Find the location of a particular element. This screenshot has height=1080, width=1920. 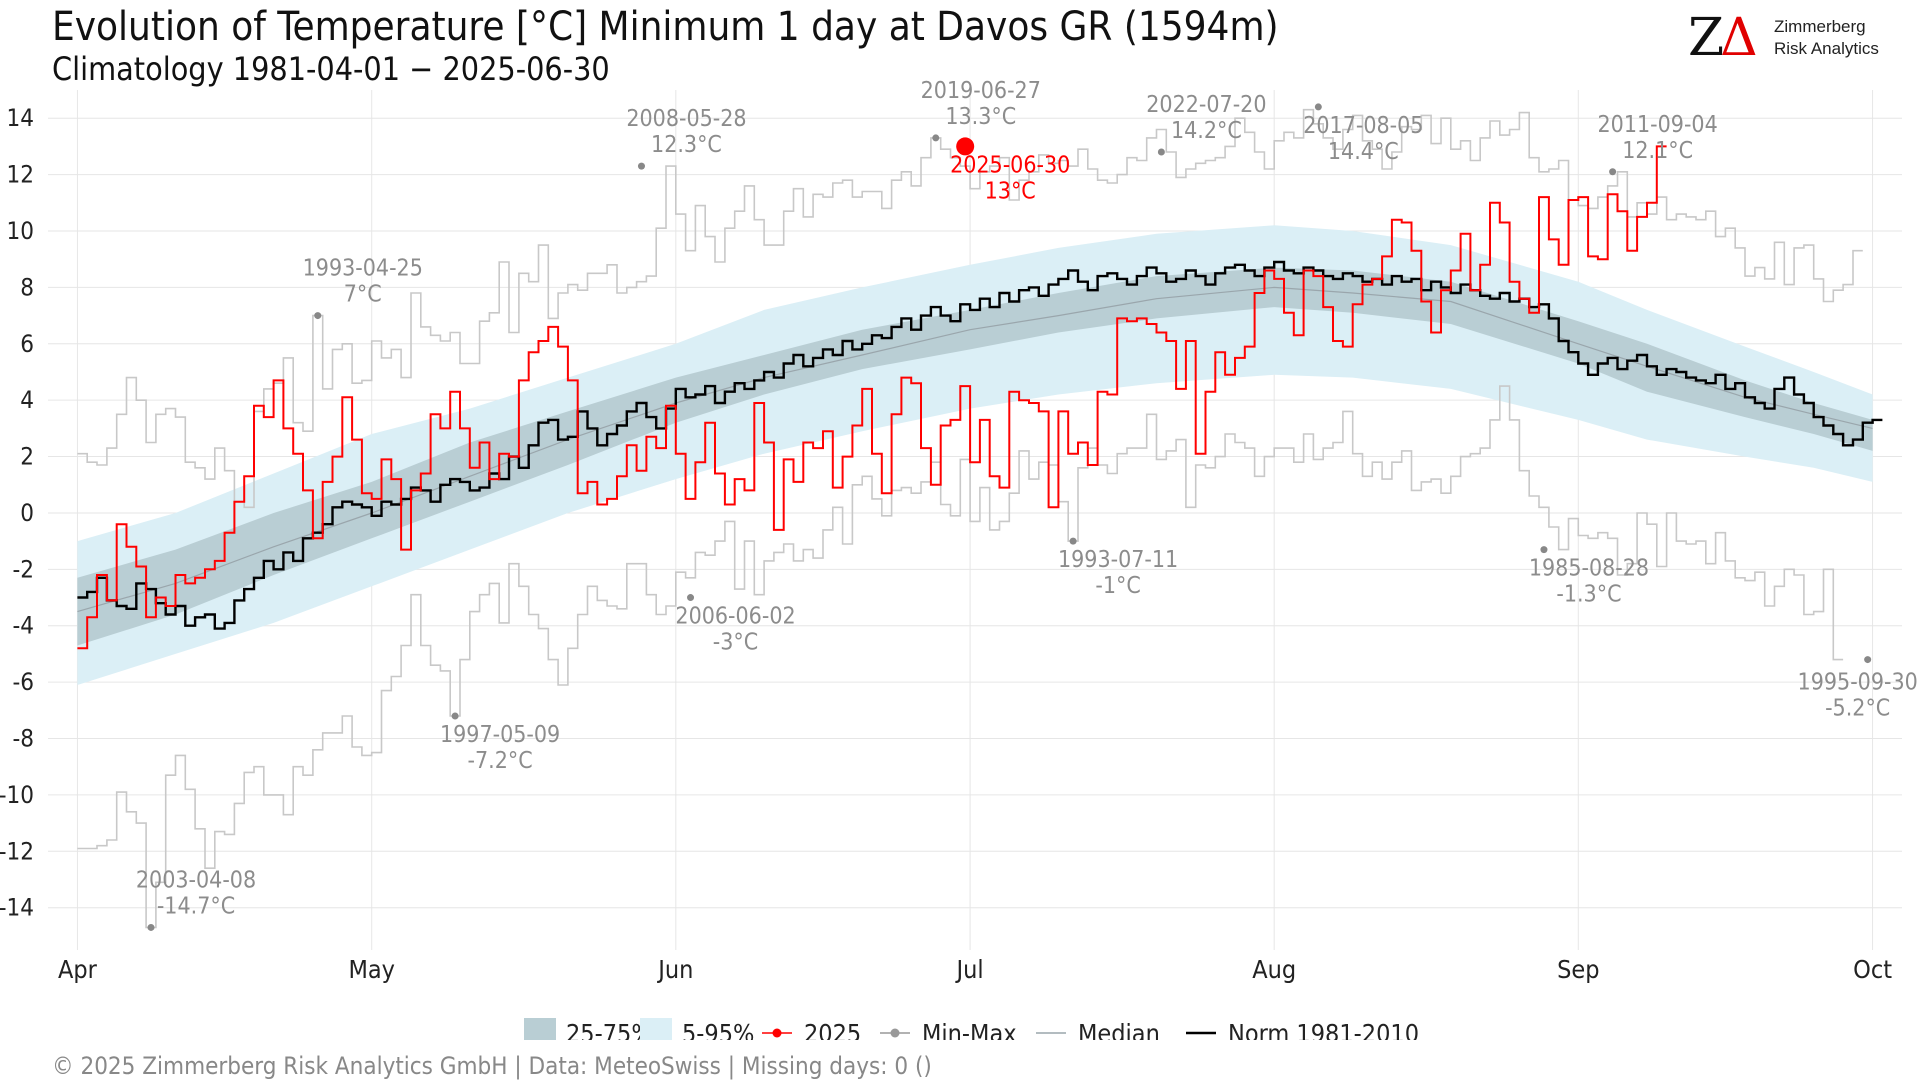

record-date-label: 1995-09-30 is located at coordinates (1858, 683).